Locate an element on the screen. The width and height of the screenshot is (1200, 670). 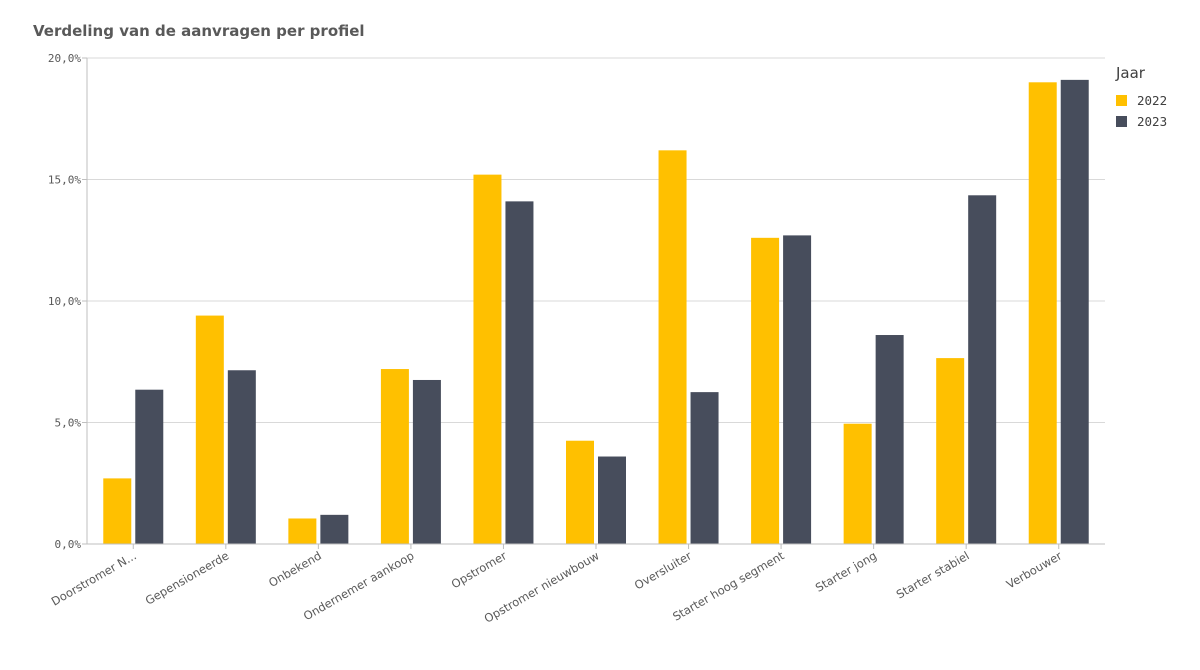
legend-item-2022: 2022 is located at coordinates (1141, 100).